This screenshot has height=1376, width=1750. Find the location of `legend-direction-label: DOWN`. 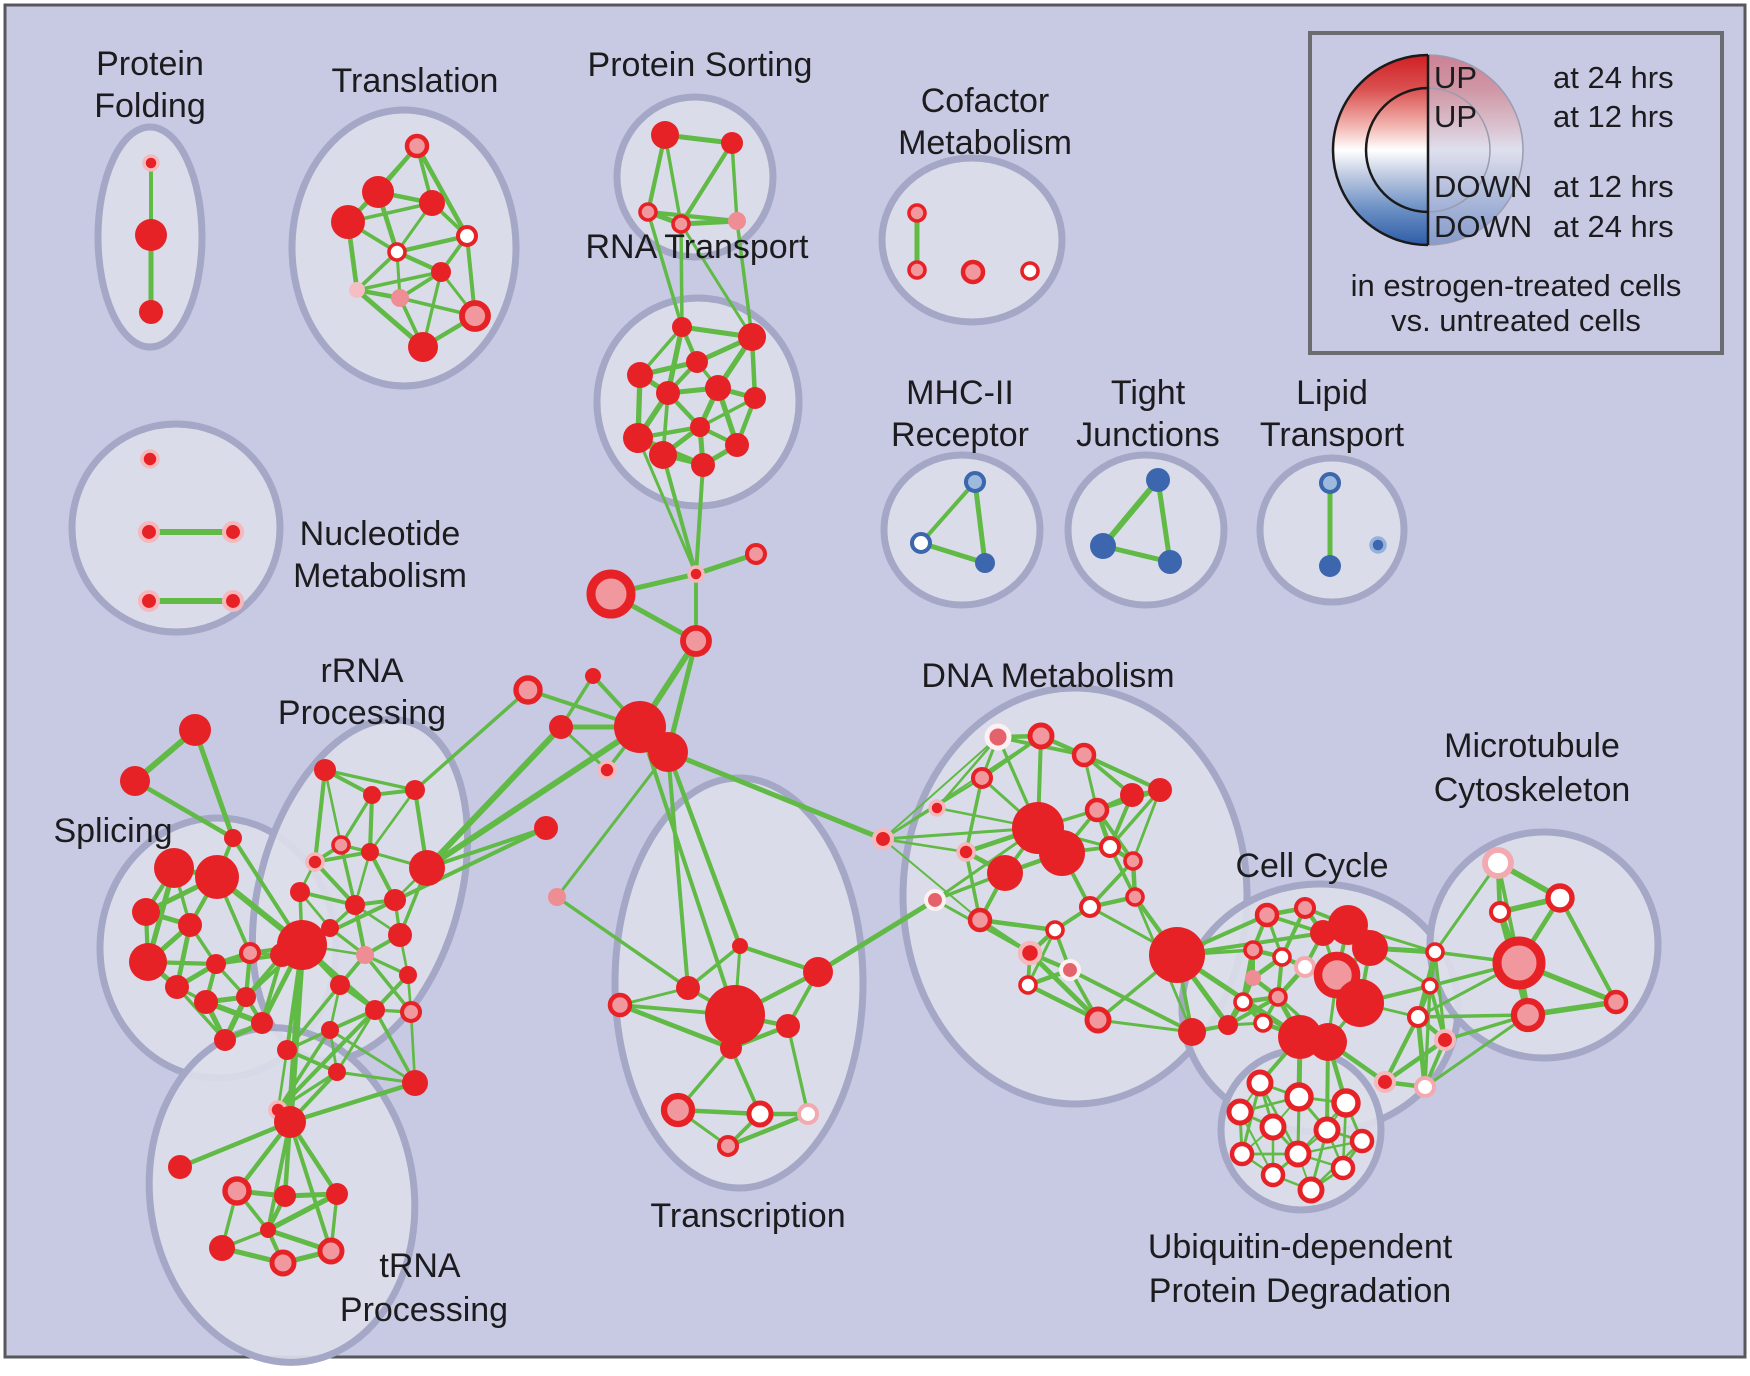

legend-direction-label: DOWN is located at coordinates (1483, 226).